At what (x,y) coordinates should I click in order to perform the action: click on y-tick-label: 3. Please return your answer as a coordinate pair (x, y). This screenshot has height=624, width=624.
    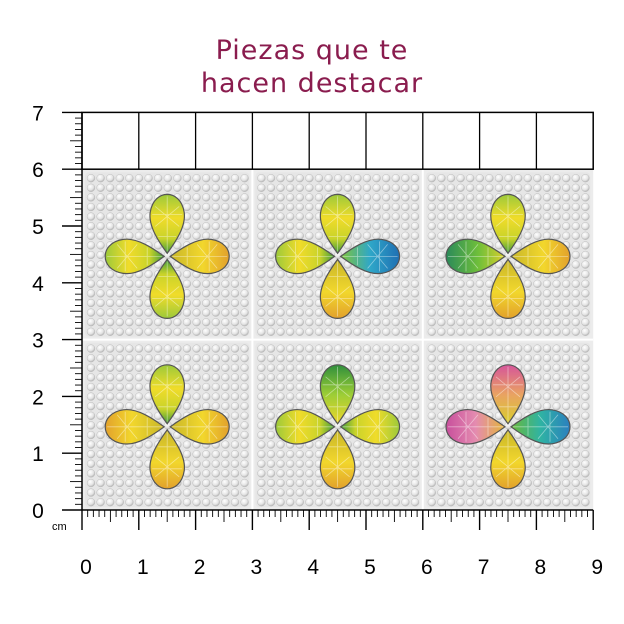
    Looking at the image, I should click on (38, 341).